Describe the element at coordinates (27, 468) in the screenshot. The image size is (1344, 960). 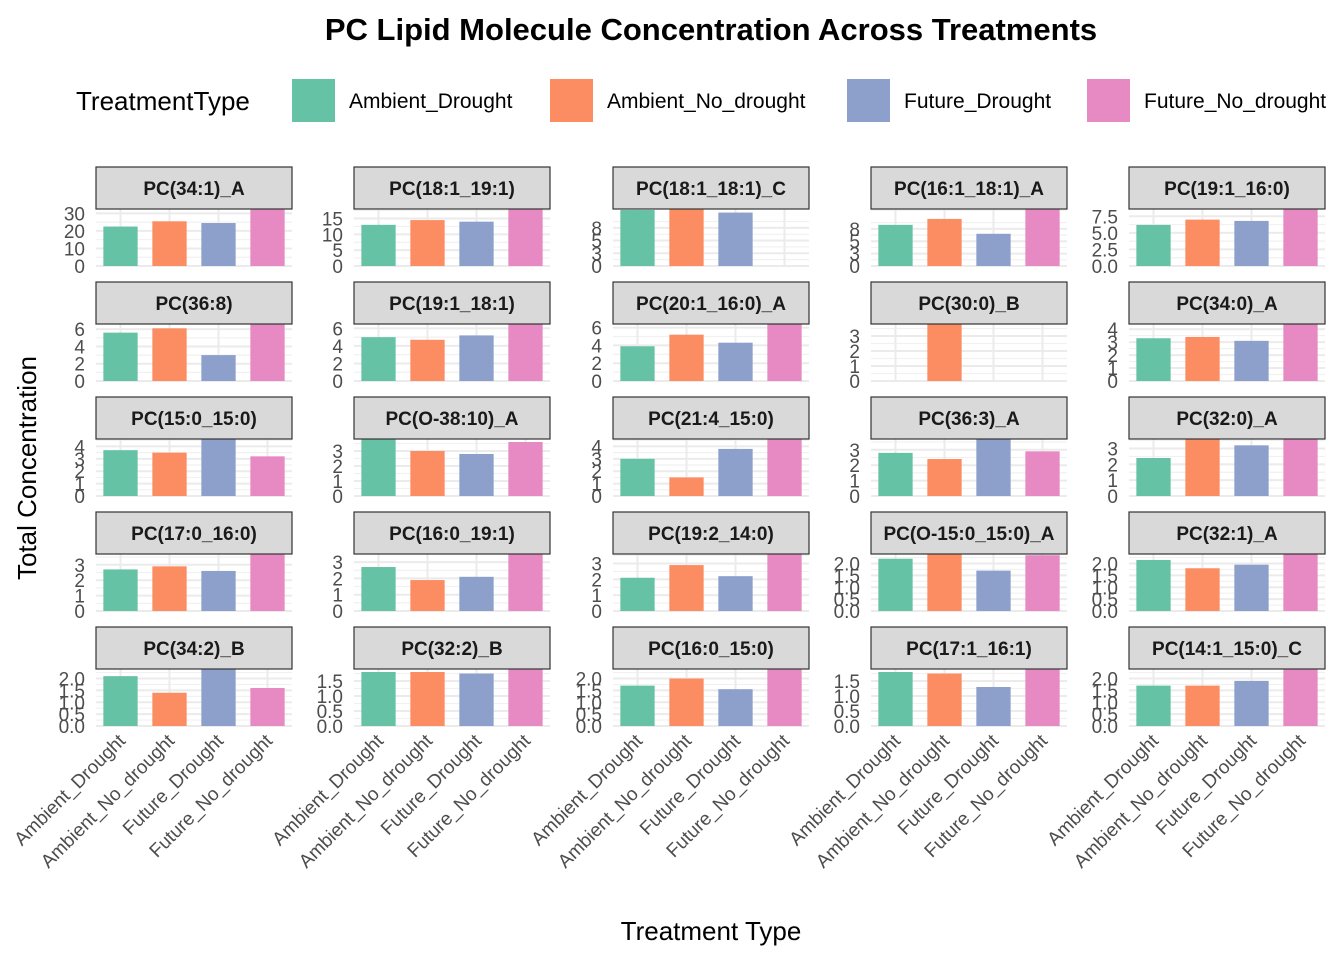
I see `y-axis-title: Total Concentration` at that location.